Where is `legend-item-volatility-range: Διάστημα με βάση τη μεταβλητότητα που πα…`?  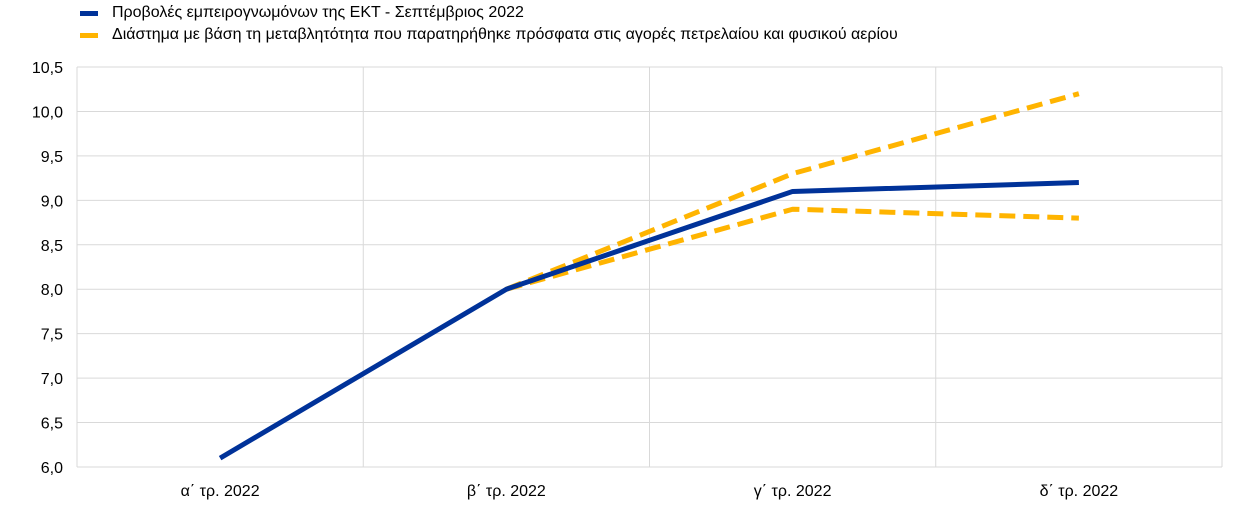 legend-item-volatility-range: Διάστημα με βάση τη μεταβλητότητα που πα… is located at coordinates (489, 35).